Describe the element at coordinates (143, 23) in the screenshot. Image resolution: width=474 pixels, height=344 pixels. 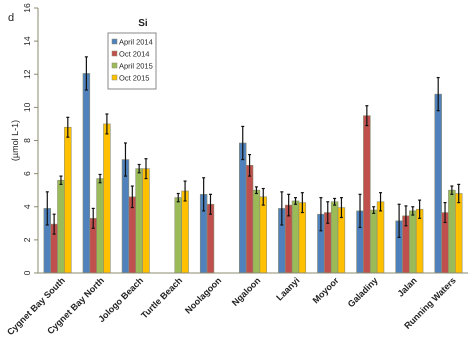
I see `text: Si` at that location.